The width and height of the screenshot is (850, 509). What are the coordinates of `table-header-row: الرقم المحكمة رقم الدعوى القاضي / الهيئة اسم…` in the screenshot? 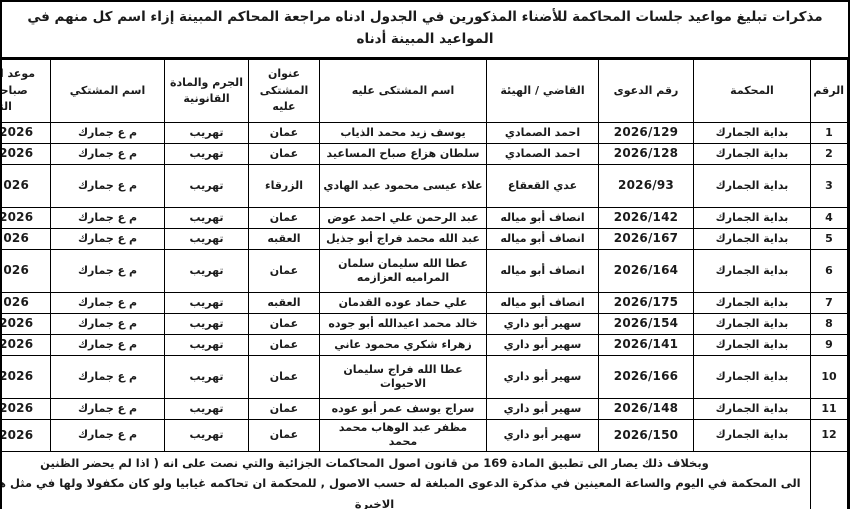 It's located at (425, 91).